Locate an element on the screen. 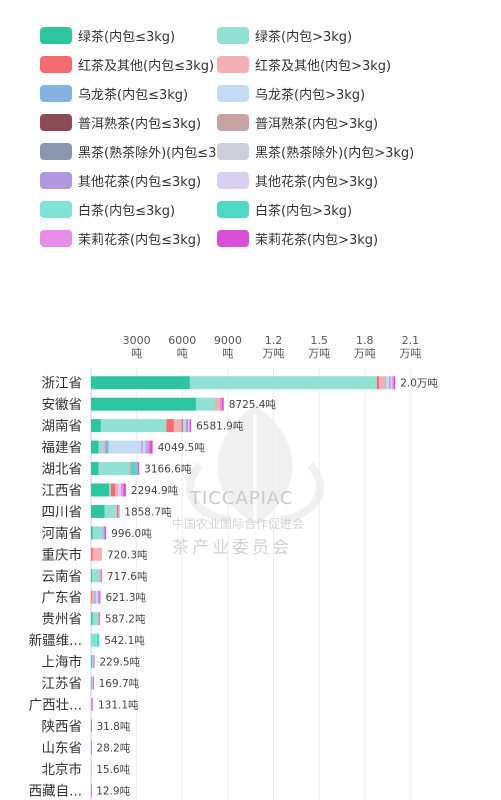 This screenshot has width=501, height=800. x-tick-label: 1.8 is located at coordinates (365, 340).